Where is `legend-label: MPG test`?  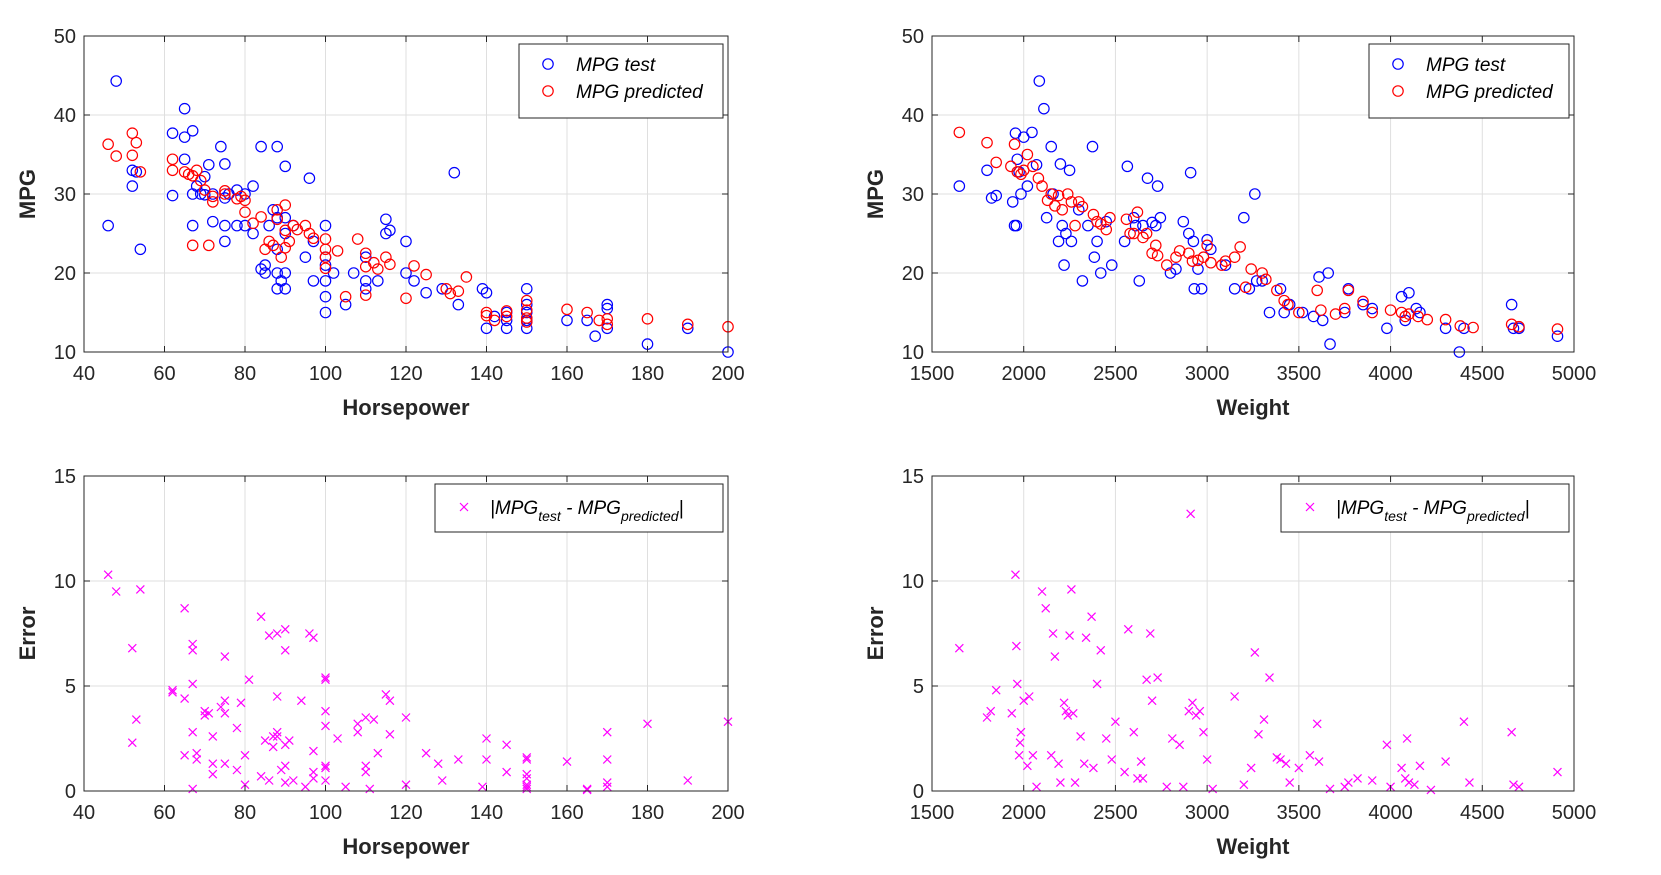 legend-label: MPG test is located at coordinates (616, 65).